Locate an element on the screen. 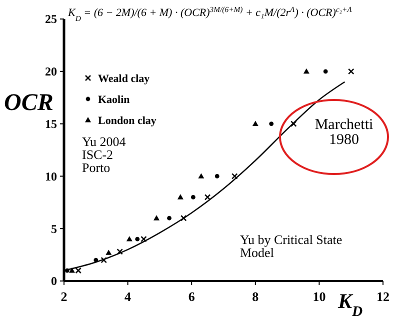 Image resolution: width=396 pixels, height=321 pixels. x-tick-label: 6 is located at coordinates (192, 296).